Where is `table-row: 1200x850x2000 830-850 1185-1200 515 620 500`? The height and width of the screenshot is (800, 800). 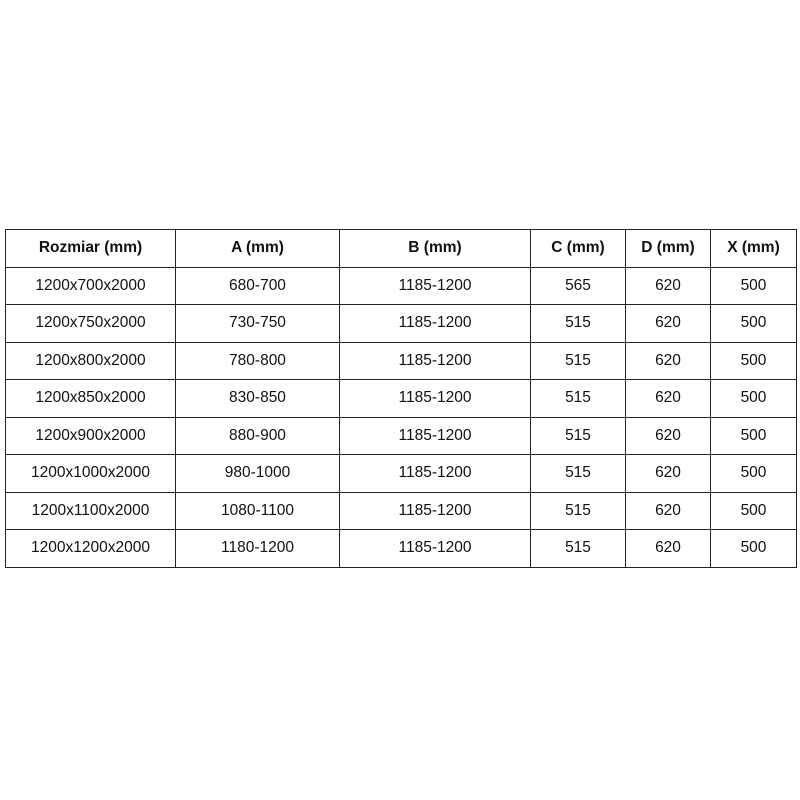
table-row: 1200x850x2000 830-850 1185-1200 515 620 500 is located at coordinates (401, 398).